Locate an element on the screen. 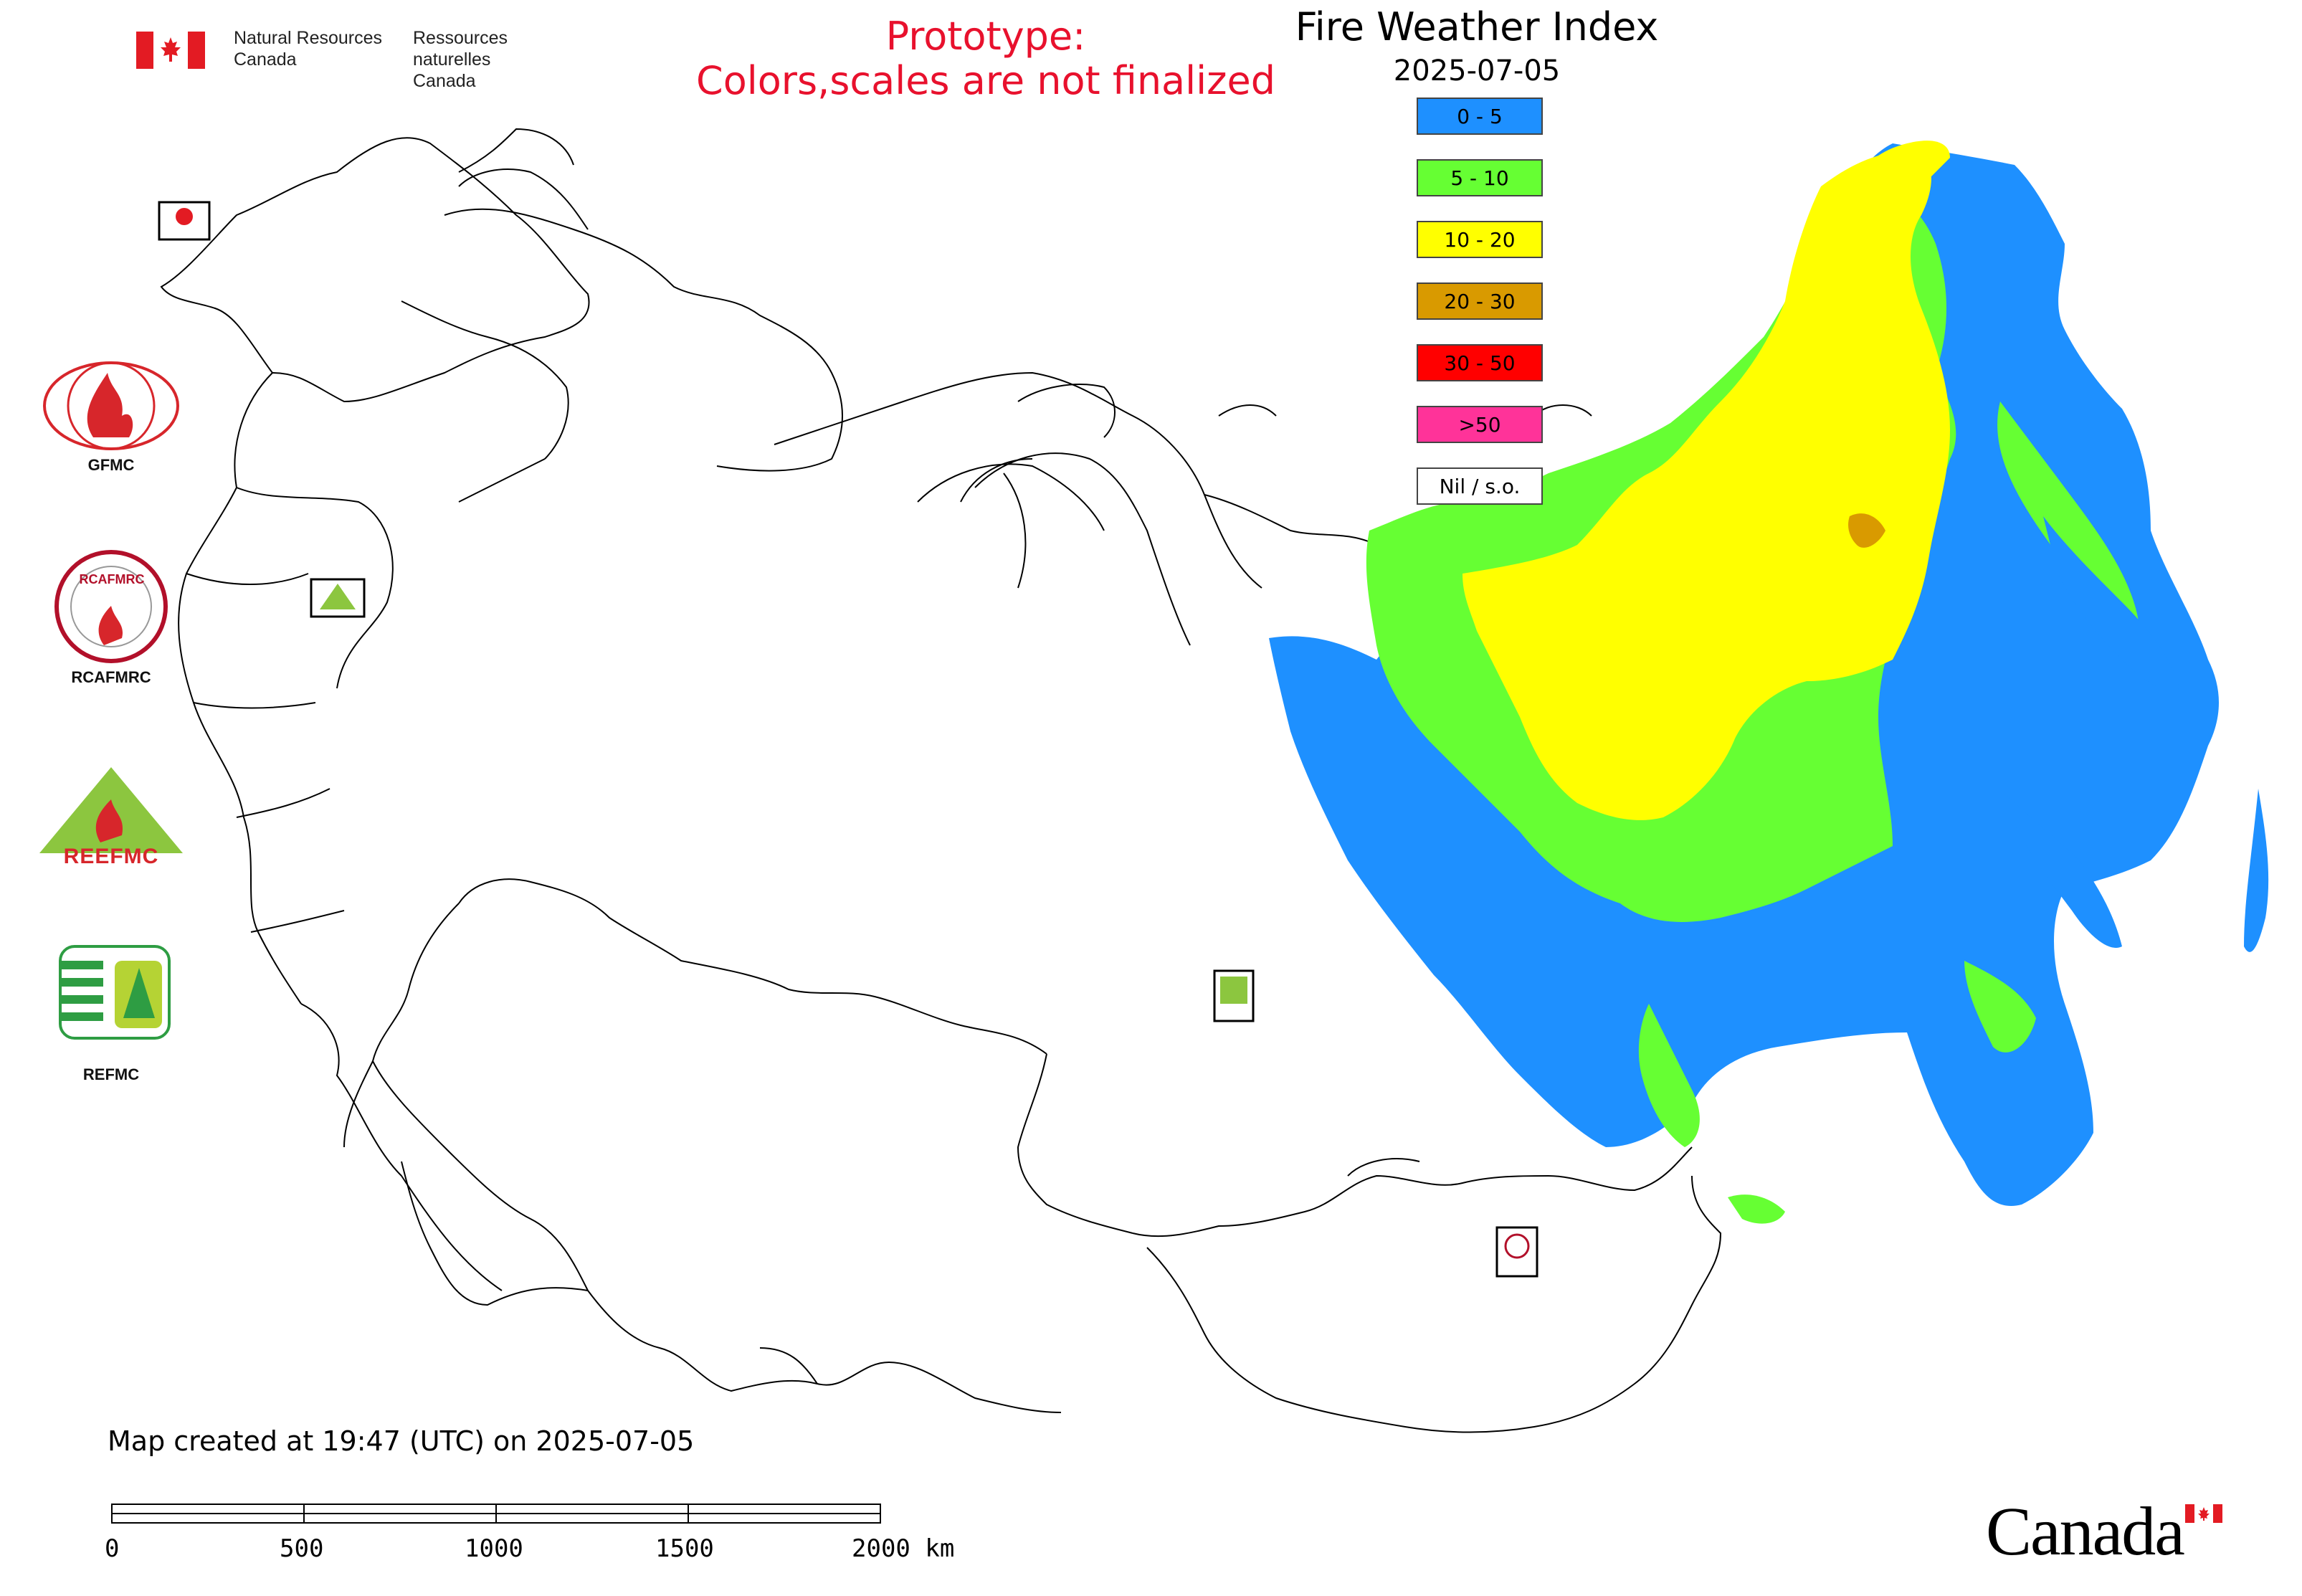 This screenshot has height=1596, width=2302. fwi-blue-japan is located at coordinates (2257, 870).